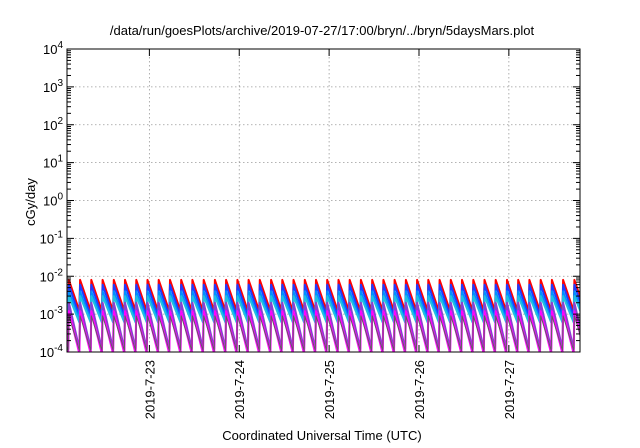 This screenshot has height=448, width=640. I want to click on x-axis-label: Coordinated Universal Time (UTC), so click(321, 435).